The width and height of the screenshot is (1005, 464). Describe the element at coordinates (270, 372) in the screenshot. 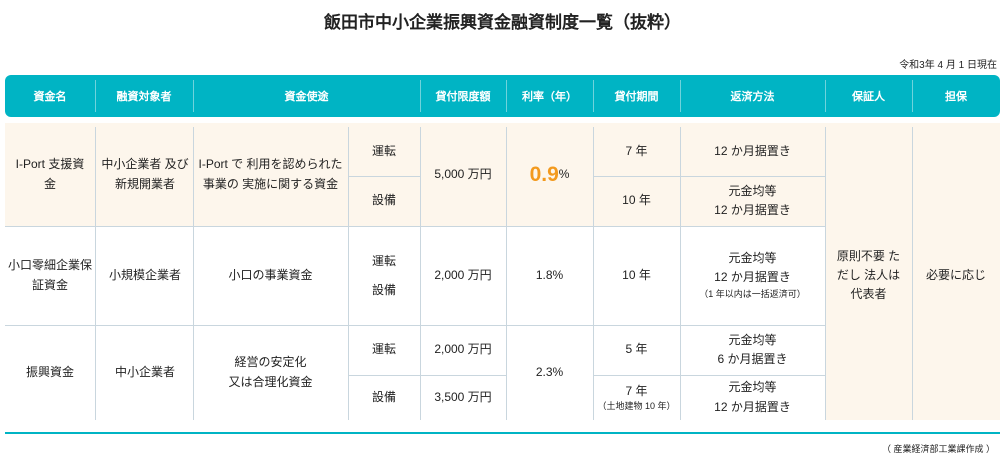

I see `use-promotion: 経営の安定化 又は合理化資金` at that location.